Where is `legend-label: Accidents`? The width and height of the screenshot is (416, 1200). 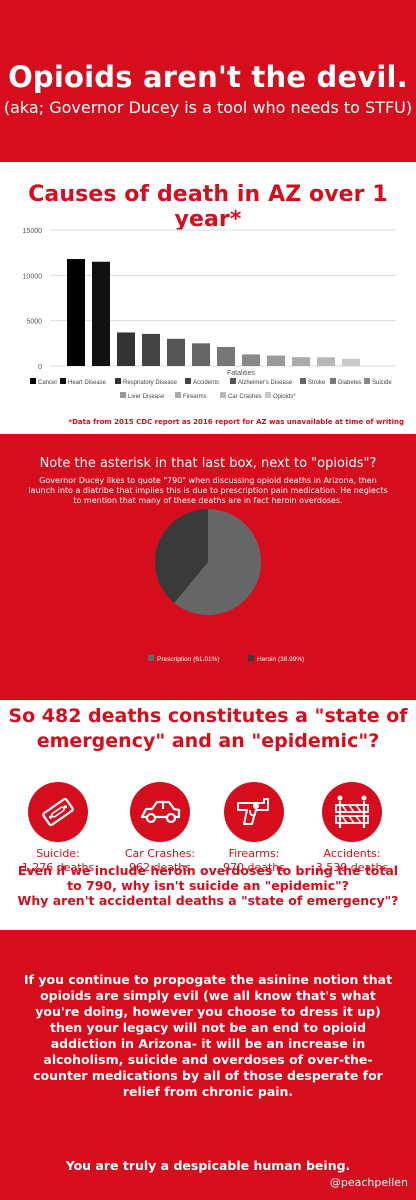
legend-label: Accidents is located at coordinates (206, 383).